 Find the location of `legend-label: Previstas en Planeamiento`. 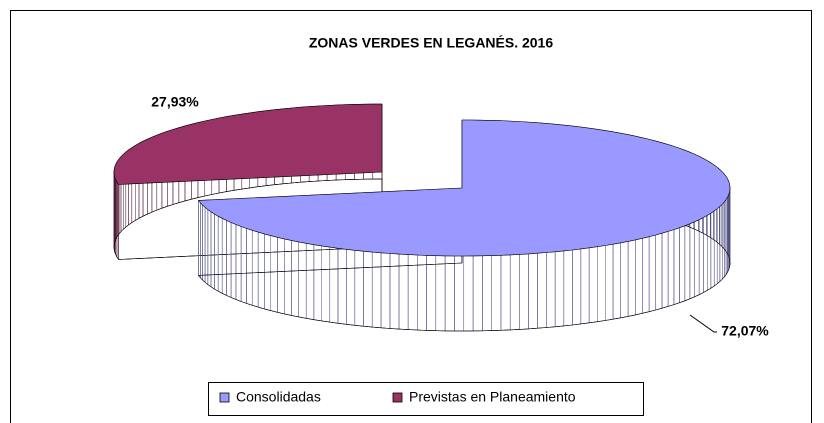

legend-label: Previstas en Planeamiento is located at coordinates (492, 397).